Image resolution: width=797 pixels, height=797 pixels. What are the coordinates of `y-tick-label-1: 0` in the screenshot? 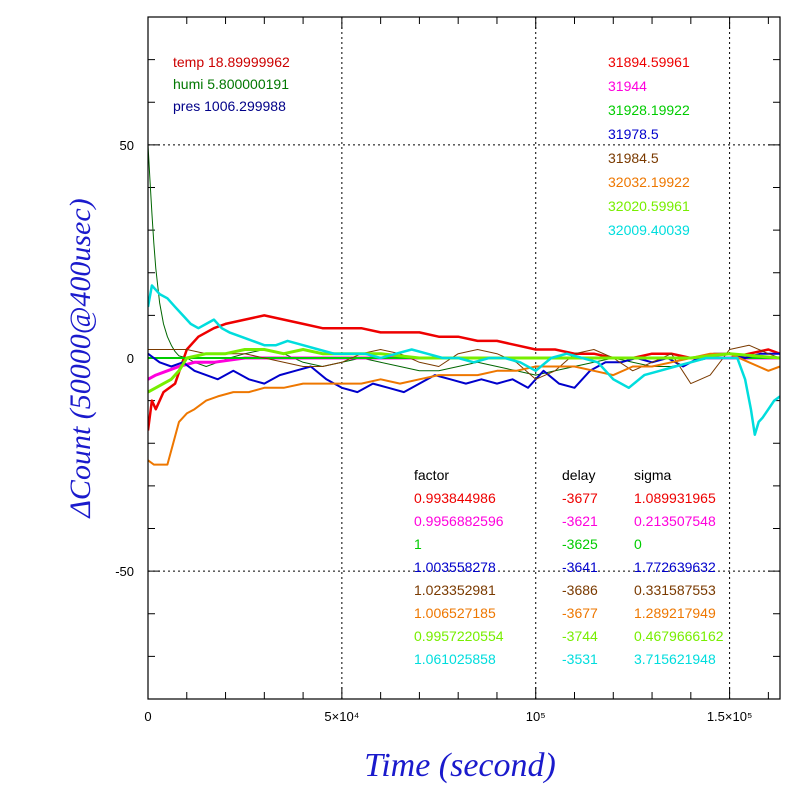 It's located at (130, 358).